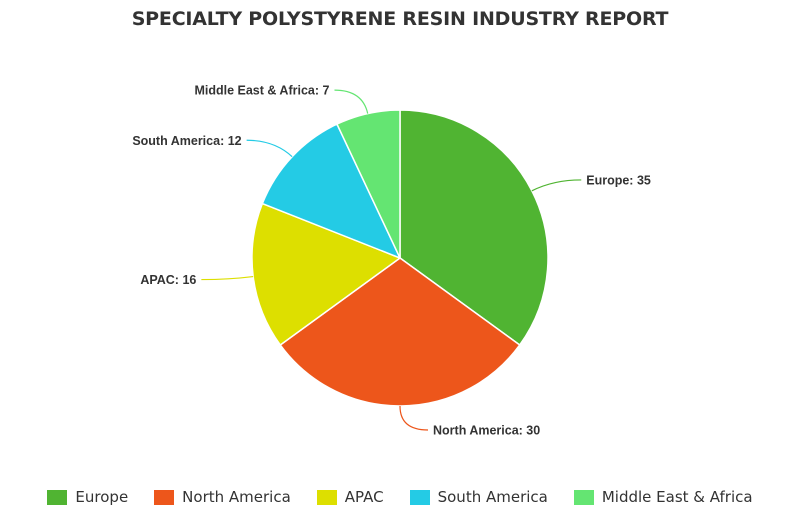 This screenshot has width=800, height=515. I want to click on data-label-north-america: North America: 30, so click(486, 431).